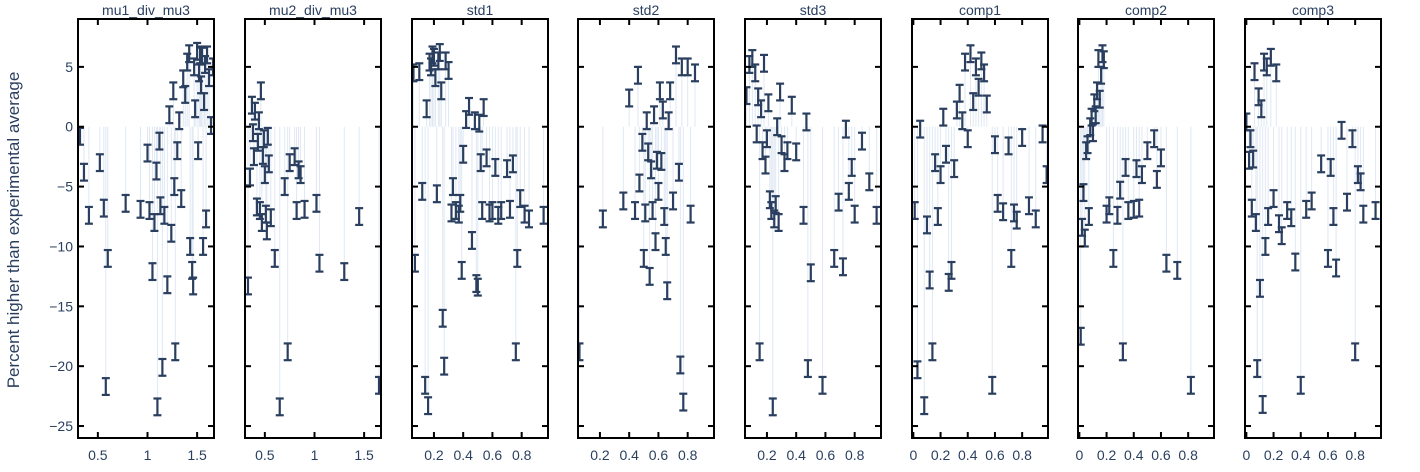  Describe the element at coordinates (61, 426) in the screenshot. I see `y-tick-label: −25` at that location.